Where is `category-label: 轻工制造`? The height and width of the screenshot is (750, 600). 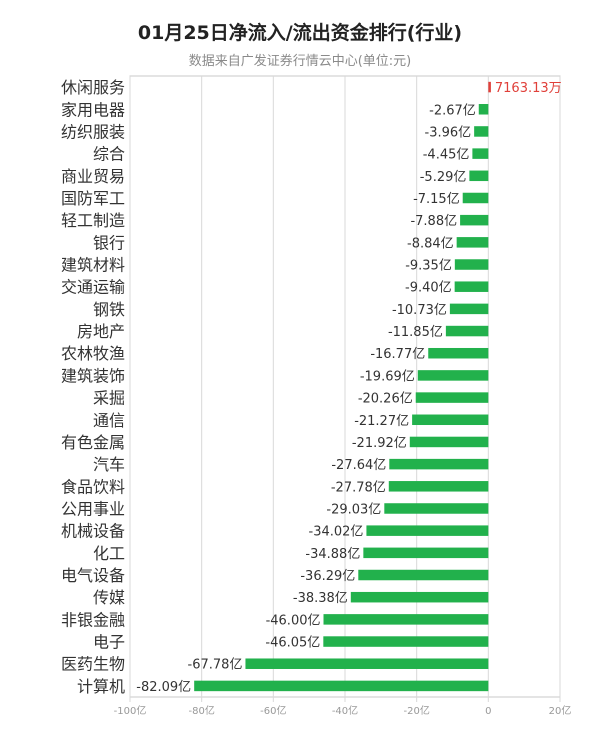 category-label: 轻工制造 is located at coordinates (93, 220).